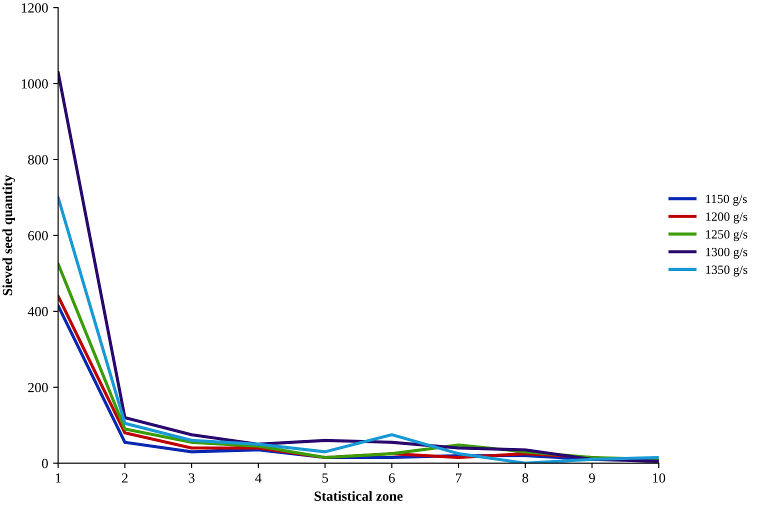  I want to click on legend-label: 1300 g/s, so click(727, 253).